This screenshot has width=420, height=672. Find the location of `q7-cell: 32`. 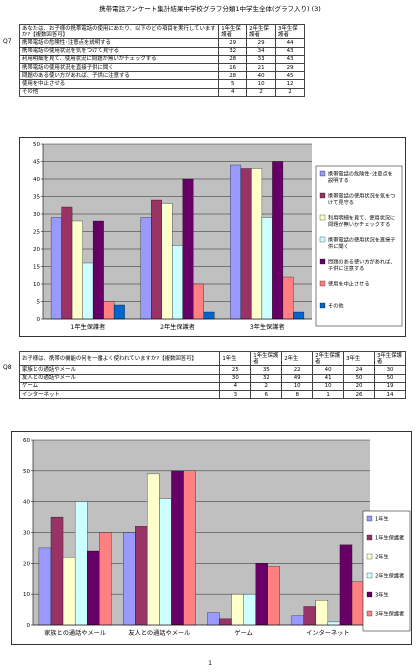

q7-cell: 32 is located at coordinates (233, 51).